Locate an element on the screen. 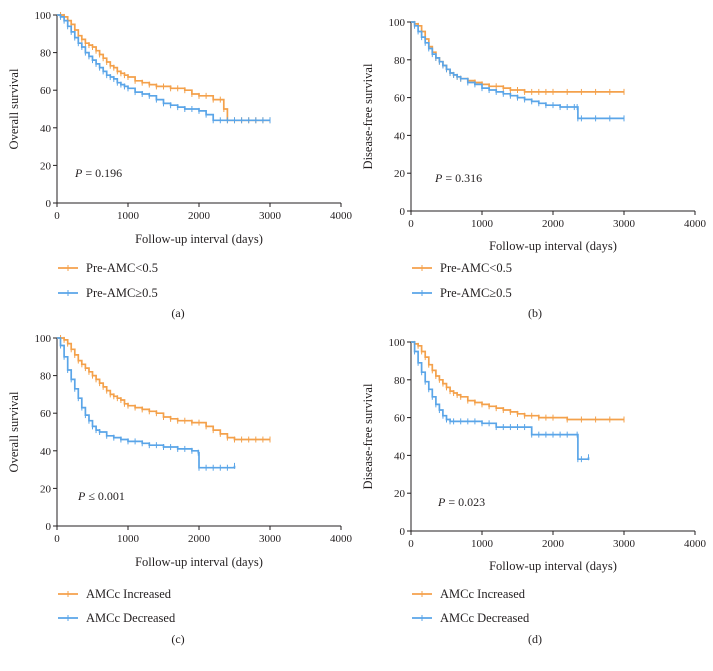  panel-caption: (b) is located at coordinates (535, 313).